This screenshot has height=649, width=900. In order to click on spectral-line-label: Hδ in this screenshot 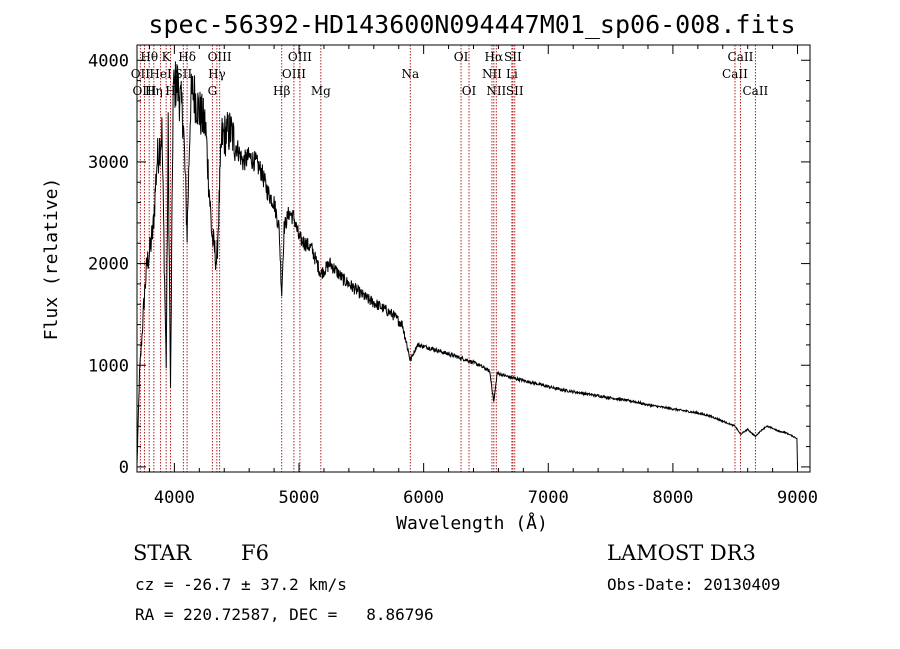, I will do `click(187, 57)`.